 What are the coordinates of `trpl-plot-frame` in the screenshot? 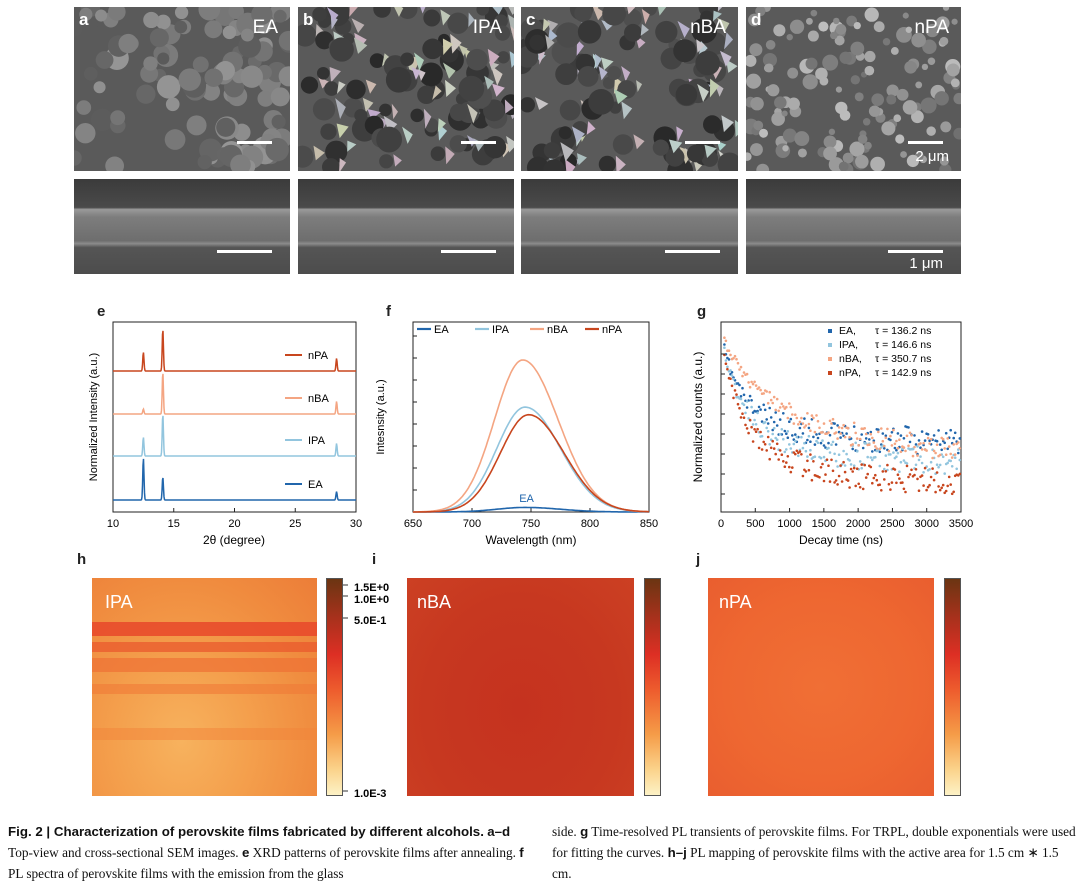 It's located at (841, 417).